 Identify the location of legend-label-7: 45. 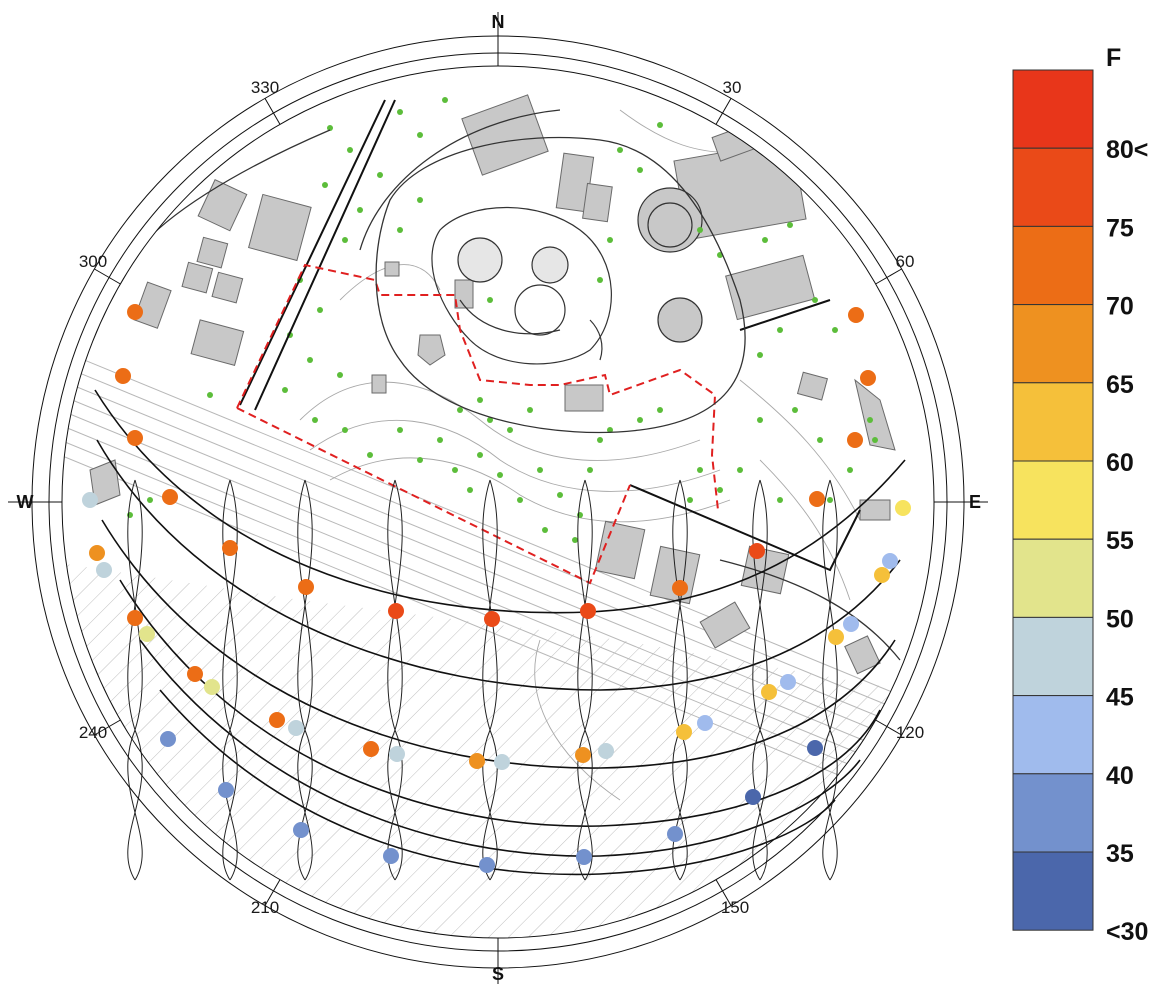
(1120, 698).